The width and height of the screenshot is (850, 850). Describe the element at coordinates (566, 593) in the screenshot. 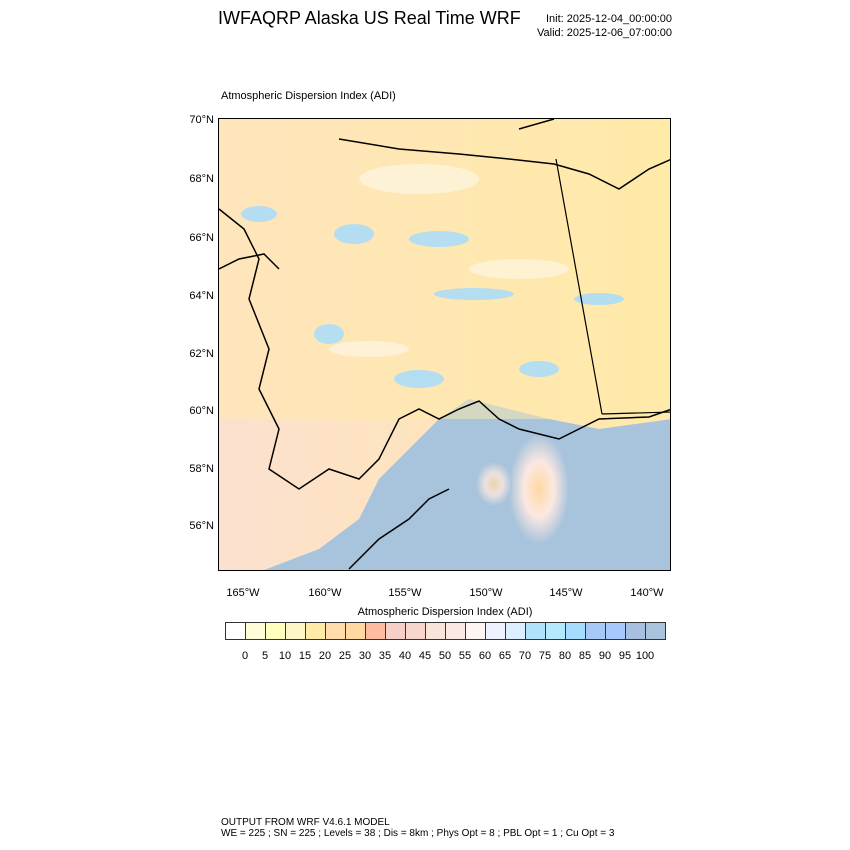

I see `lon-label: 145°W` at that location.